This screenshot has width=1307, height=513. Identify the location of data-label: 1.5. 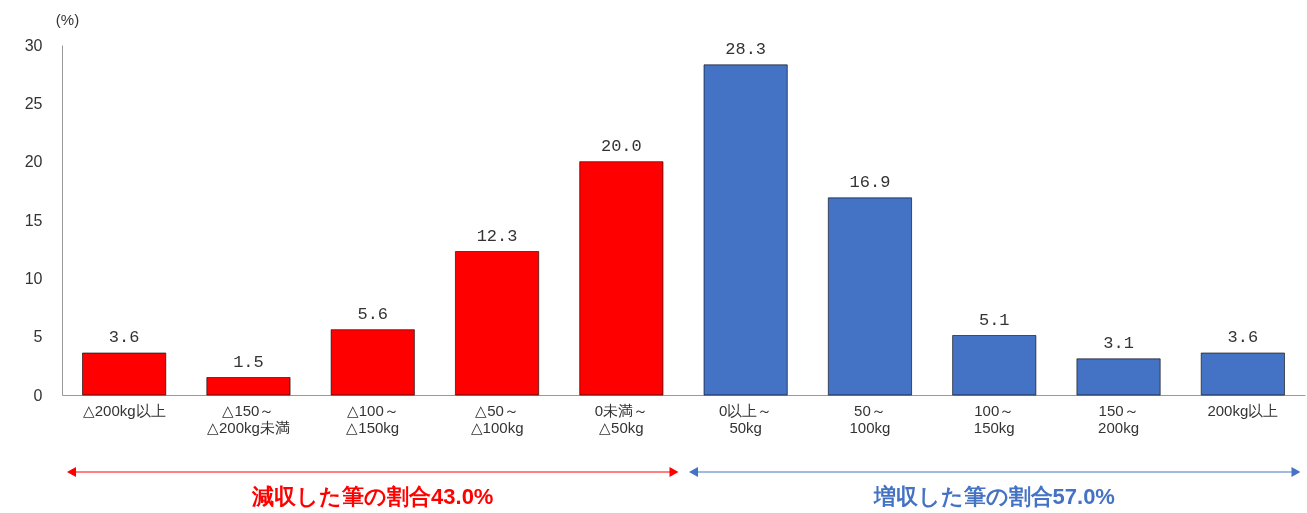
(248, 362).